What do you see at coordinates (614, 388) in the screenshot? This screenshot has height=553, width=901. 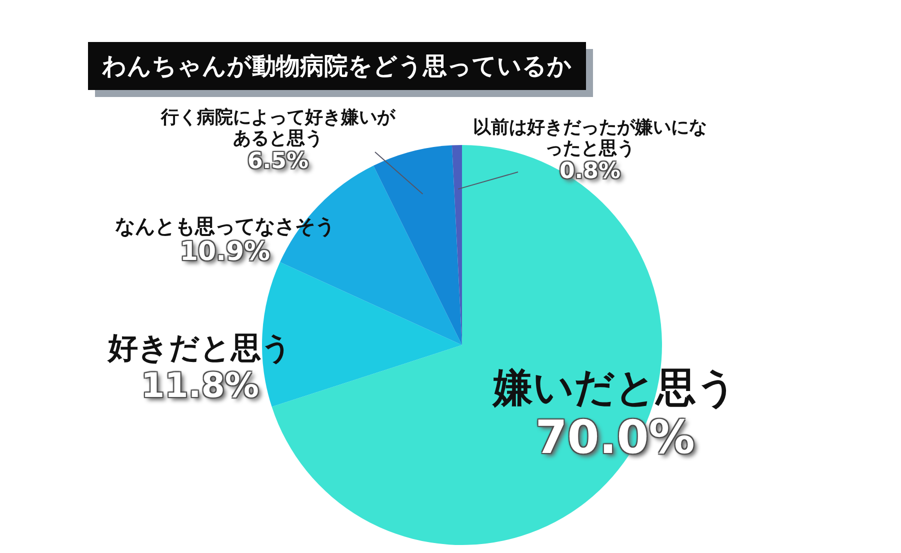 I see `slice-label: 嫌いだと思う` at bounding box center [614, 388].